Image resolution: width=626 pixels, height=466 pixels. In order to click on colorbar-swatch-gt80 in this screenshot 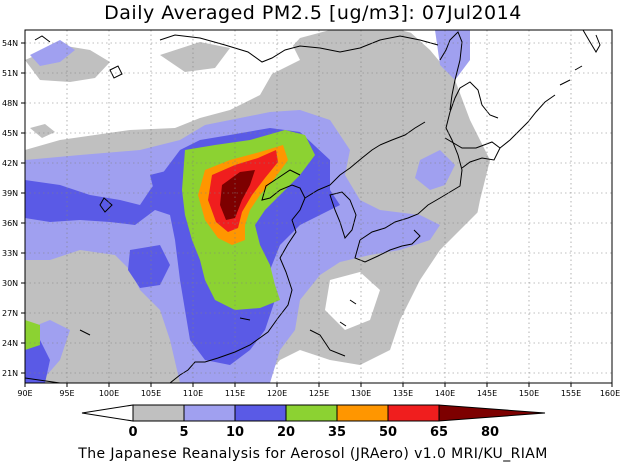, I will do `click(492, 413)`.